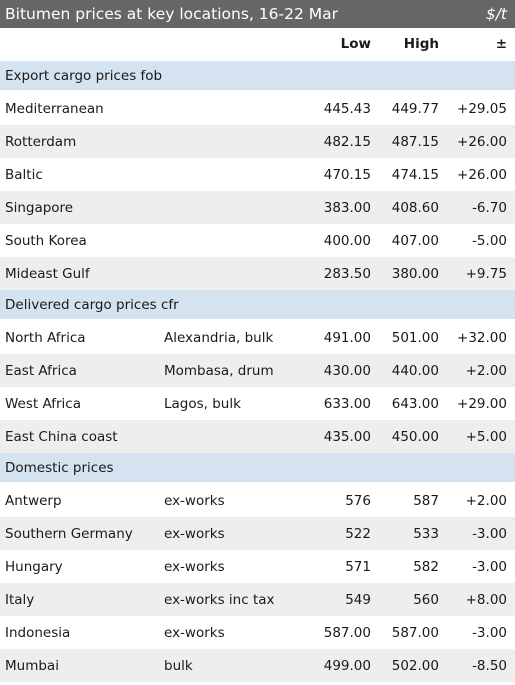  Describe the element at coordinates (501, 43) in the screenshot. I see `column-header-change: ±` at that location.